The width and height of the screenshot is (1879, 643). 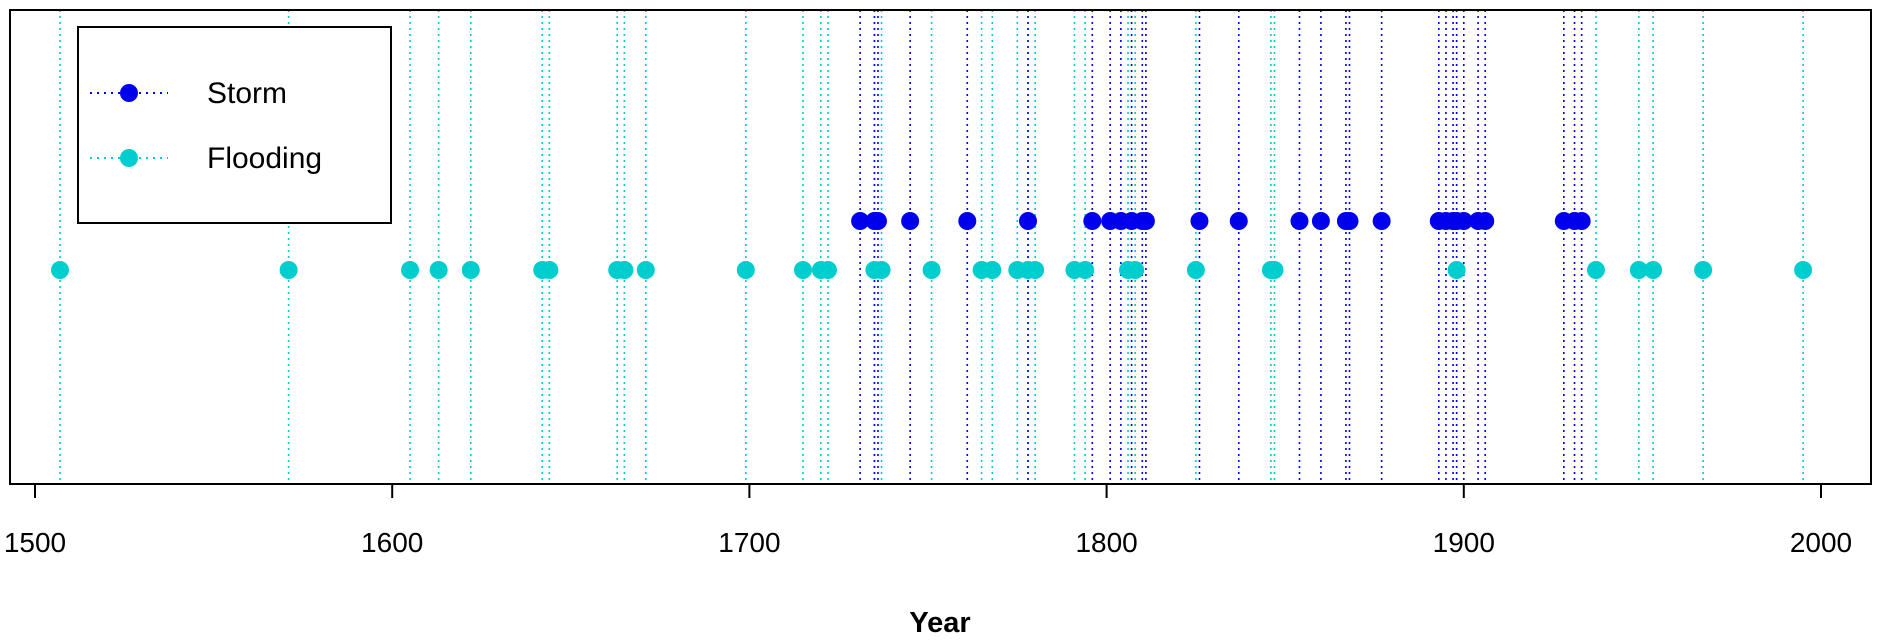 I want to click on x-tick-label: 1500, so click(x=35, y=542).